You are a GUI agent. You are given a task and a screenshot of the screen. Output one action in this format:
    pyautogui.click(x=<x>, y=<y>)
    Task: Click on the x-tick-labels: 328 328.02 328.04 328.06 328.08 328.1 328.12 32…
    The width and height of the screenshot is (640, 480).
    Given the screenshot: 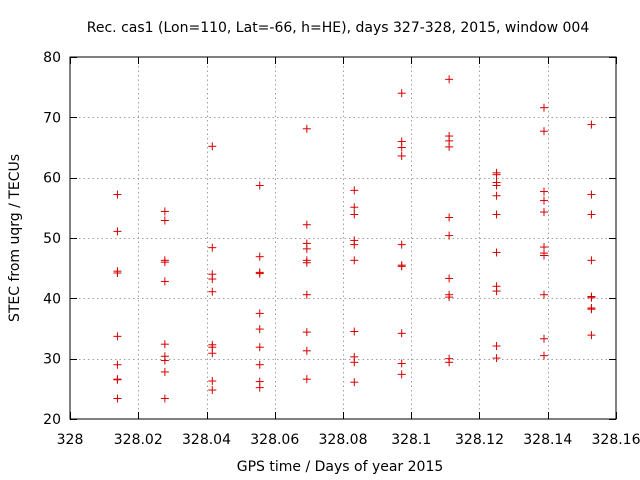 What is the action you would take?
    pyautogui.click(x=348, y=440)
    